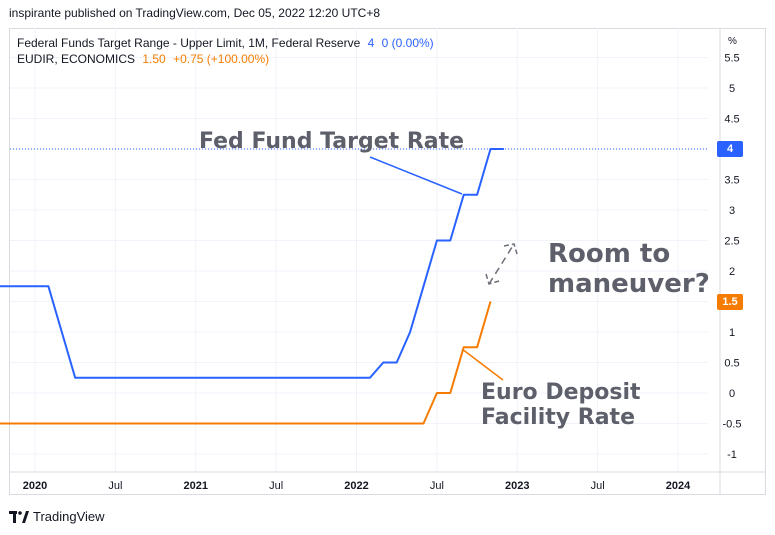 The image size is (775, 535). Describe the element at coordinates (517, 486) in the screenshot. I see `x-tick-label: 2023` at that location.